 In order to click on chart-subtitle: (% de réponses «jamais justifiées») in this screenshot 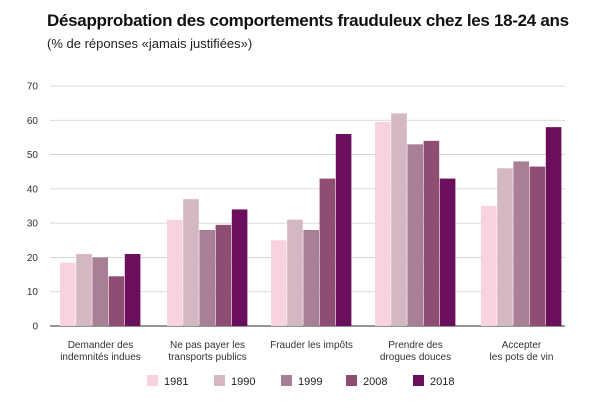, I will do `click(150, 43)`.